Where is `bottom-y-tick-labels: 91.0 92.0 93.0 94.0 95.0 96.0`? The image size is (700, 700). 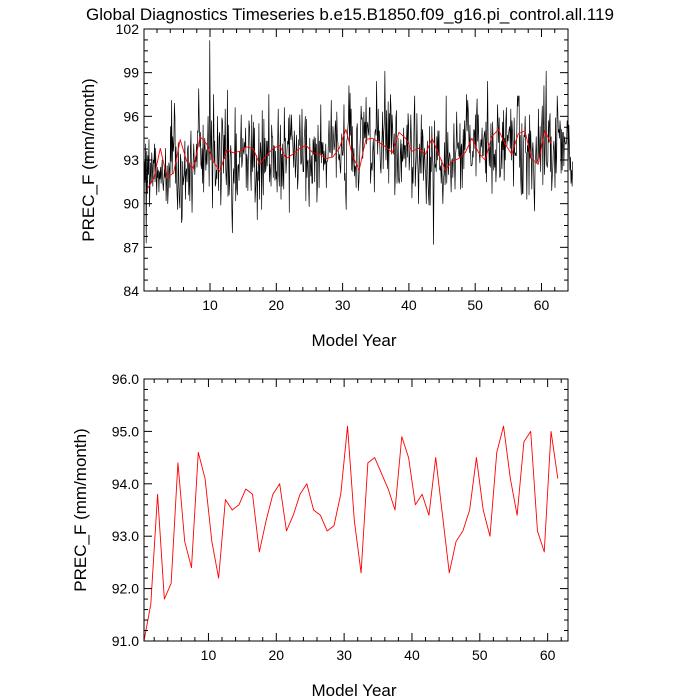 bottom-y-tick-labels: 91.0 92.0 93.0 94.0 95.0 96.0 is located at coordinates (125, 510).